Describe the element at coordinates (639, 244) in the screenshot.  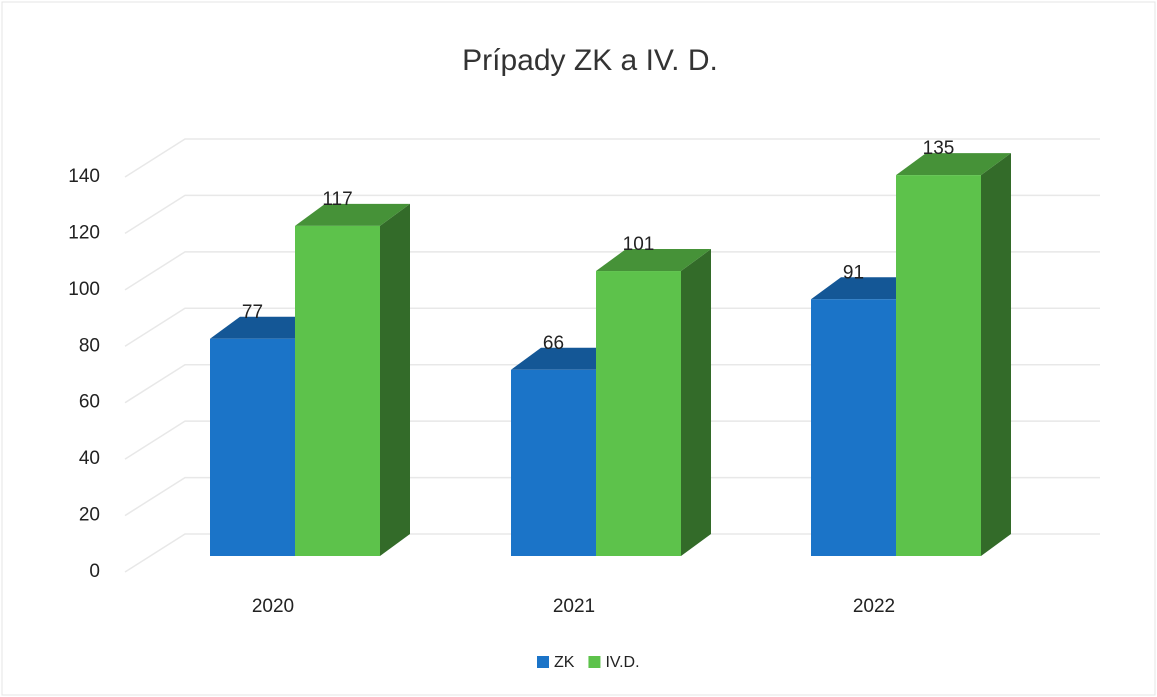
I see `data-label: 101` at that location.